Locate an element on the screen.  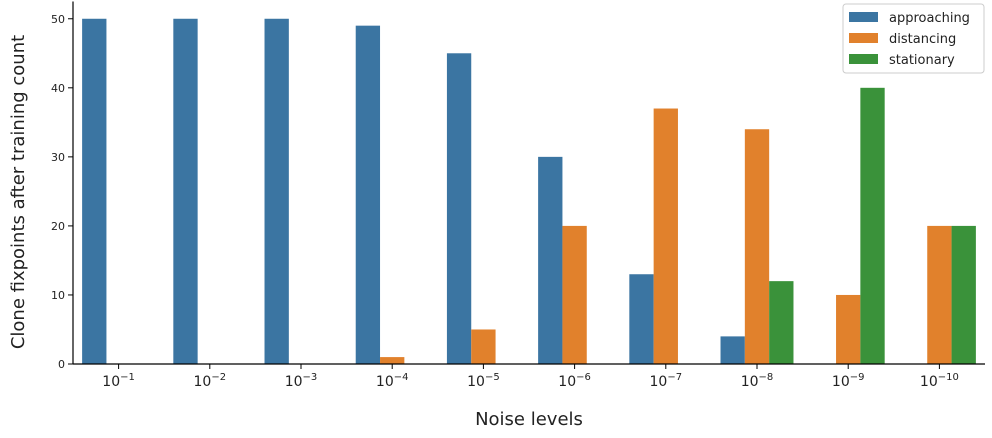
y-axis-label: Clone fixpoints after training count is located at coordinates (18, 192).